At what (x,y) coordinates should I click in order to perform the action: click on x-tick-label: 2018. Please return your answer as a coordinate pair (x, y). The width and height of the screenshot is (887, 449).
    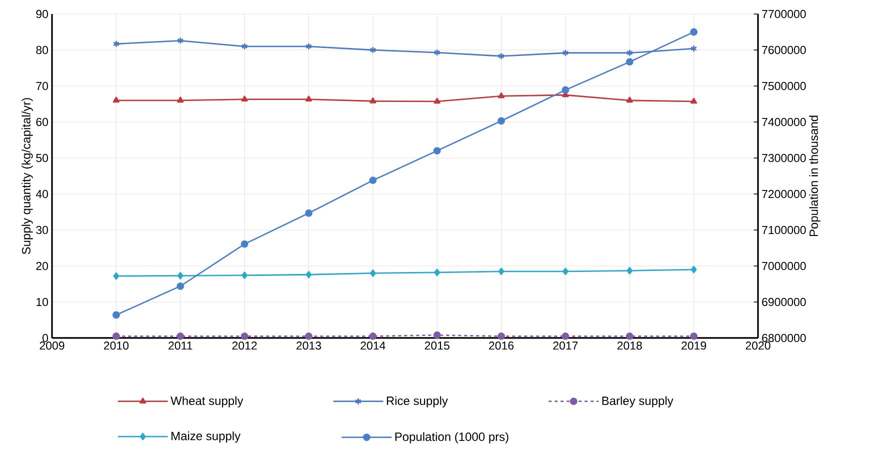
    Looking at the image, I should click on (629, 346).